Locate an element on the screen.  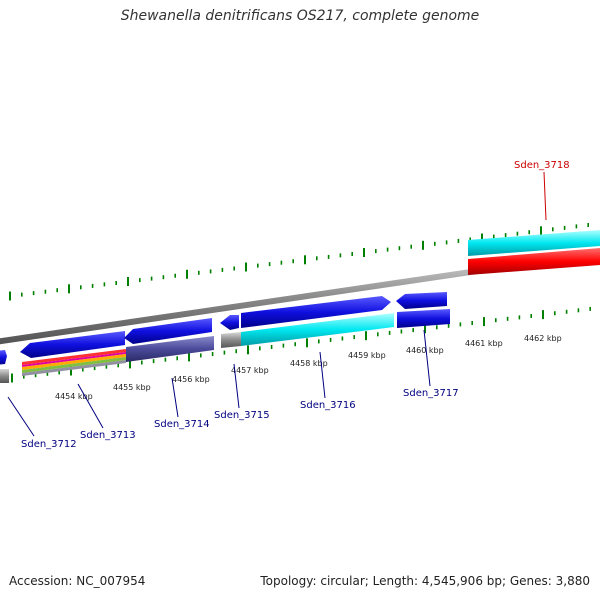
gene-feature-3713-r4 is located at coordinates (74, 365).